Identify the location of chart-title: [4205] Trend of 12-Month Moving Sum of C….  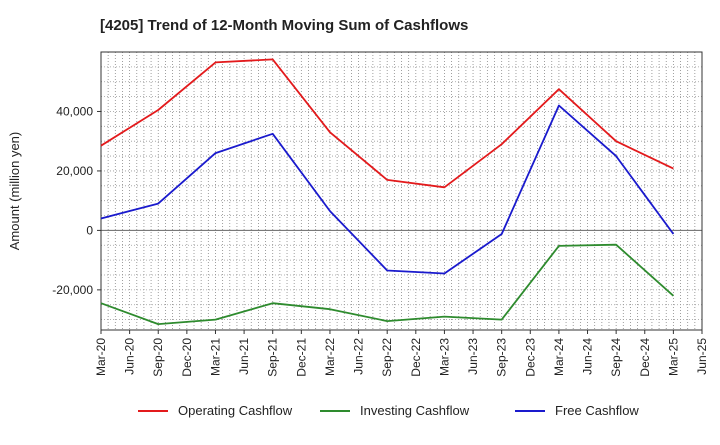
(284, 25).